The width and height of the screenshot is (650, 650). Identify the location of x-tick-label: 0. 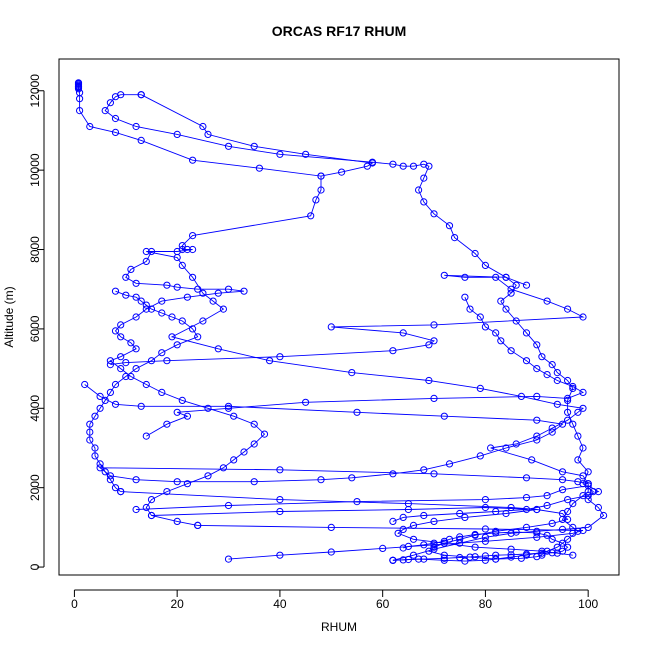
(74, 604).